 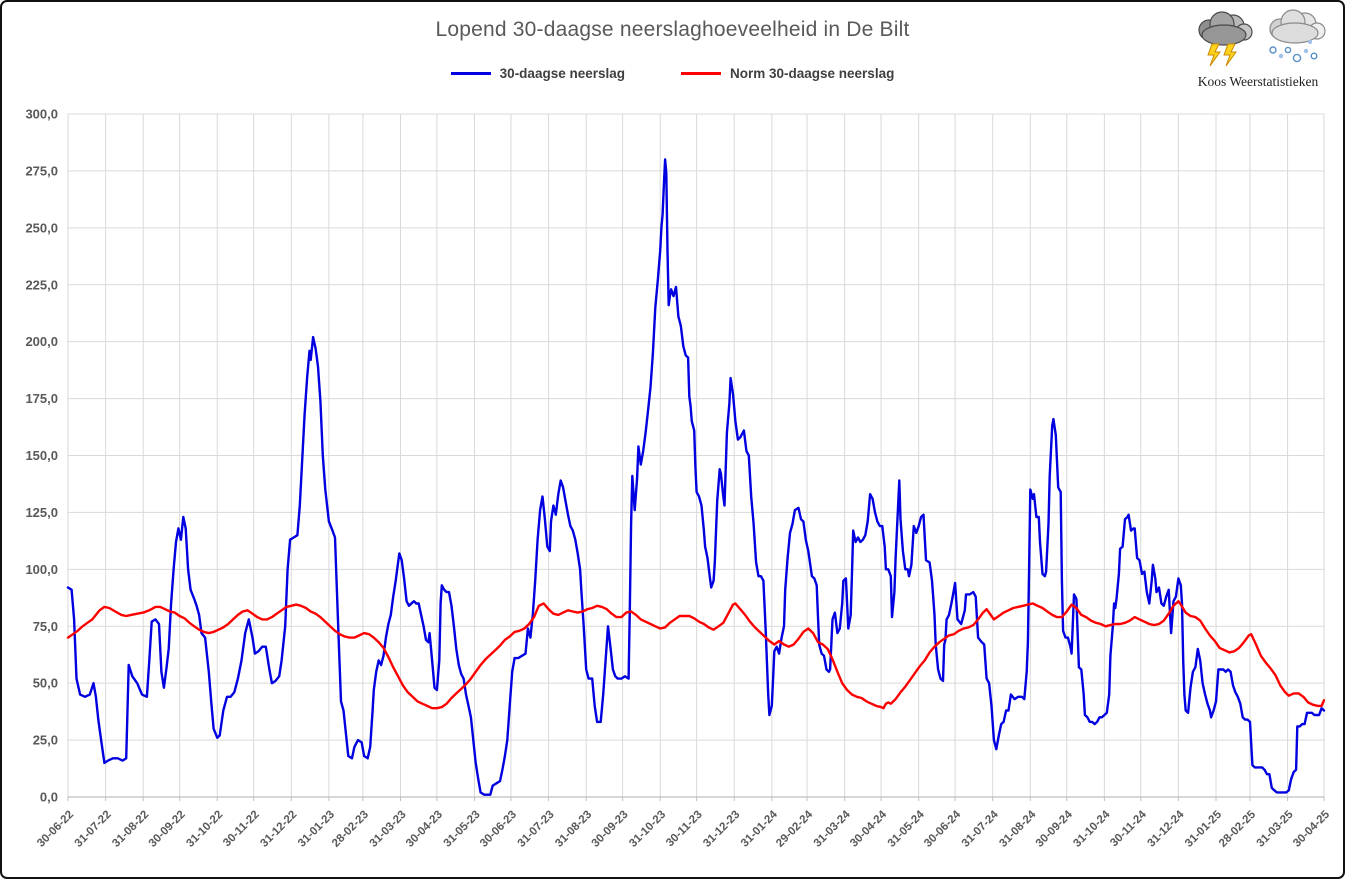 I want to click on svg-text: 31-12-23, so click(x=721, y=829).